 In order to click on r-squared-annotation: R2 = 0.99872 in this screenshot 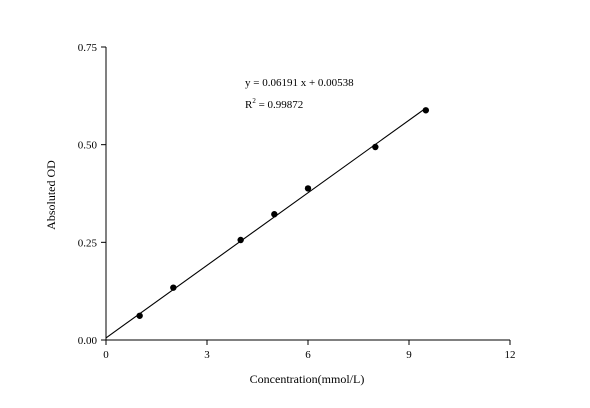, I will do `click(274, 104)`.